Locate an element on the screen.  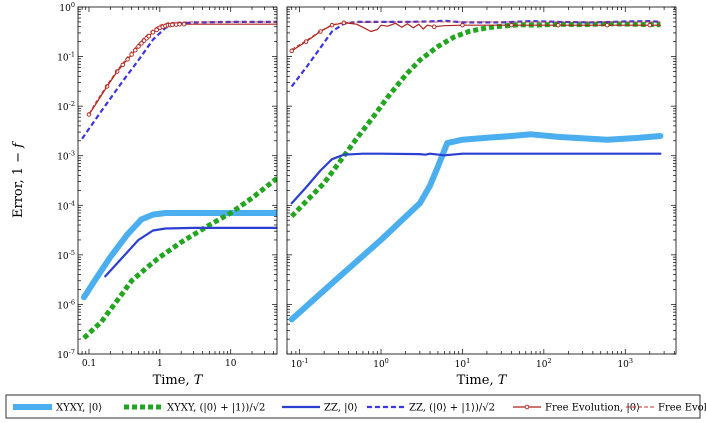
left-series-xyxy0 is located at coordinates (179, 255).